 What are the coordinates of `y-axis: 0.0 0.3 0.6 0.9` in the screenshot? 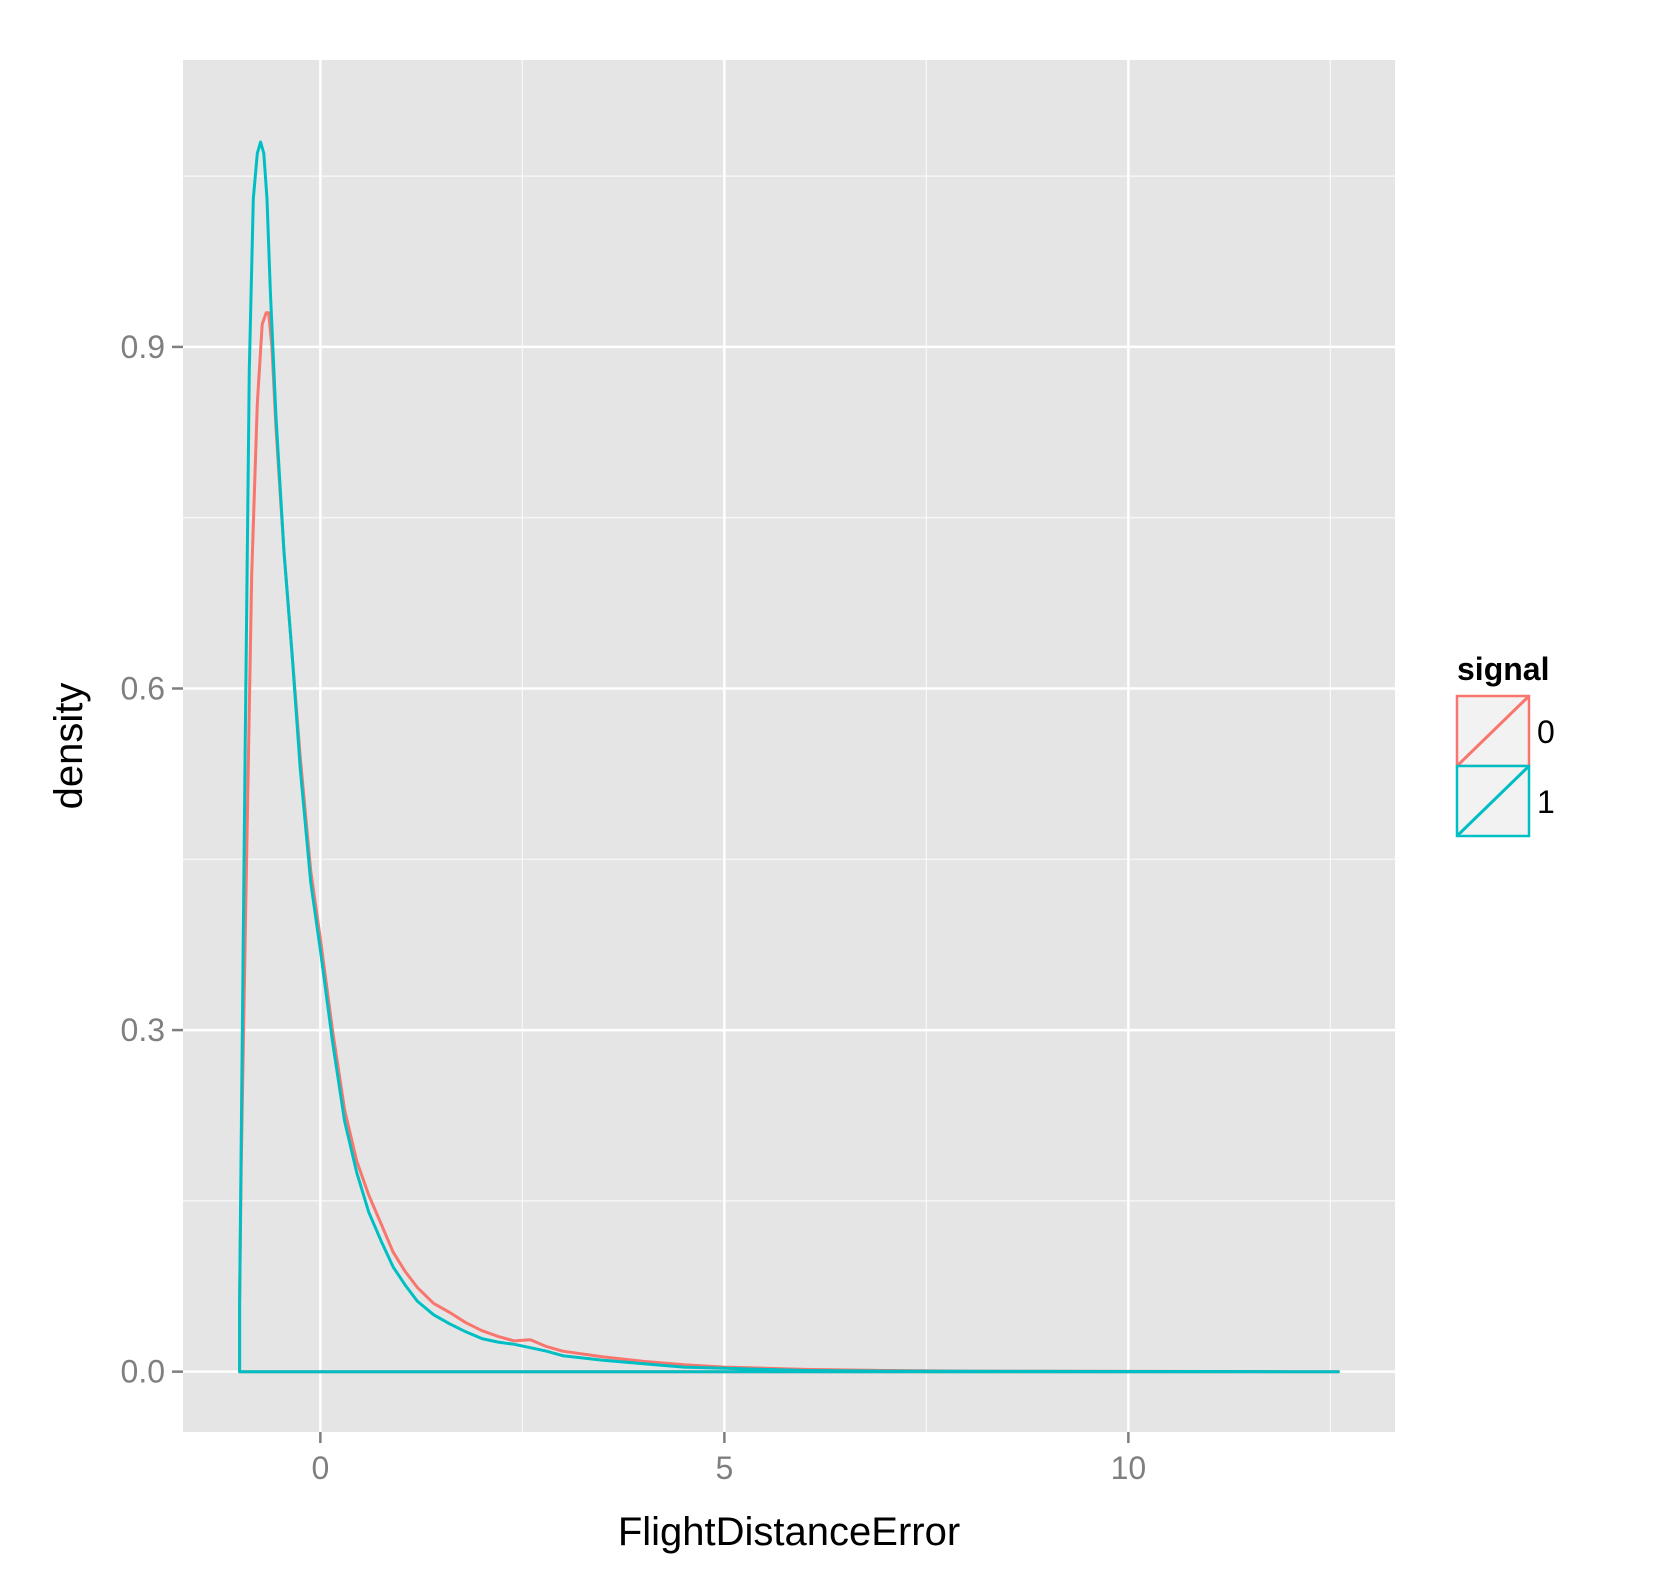 It's located at (152, 859).